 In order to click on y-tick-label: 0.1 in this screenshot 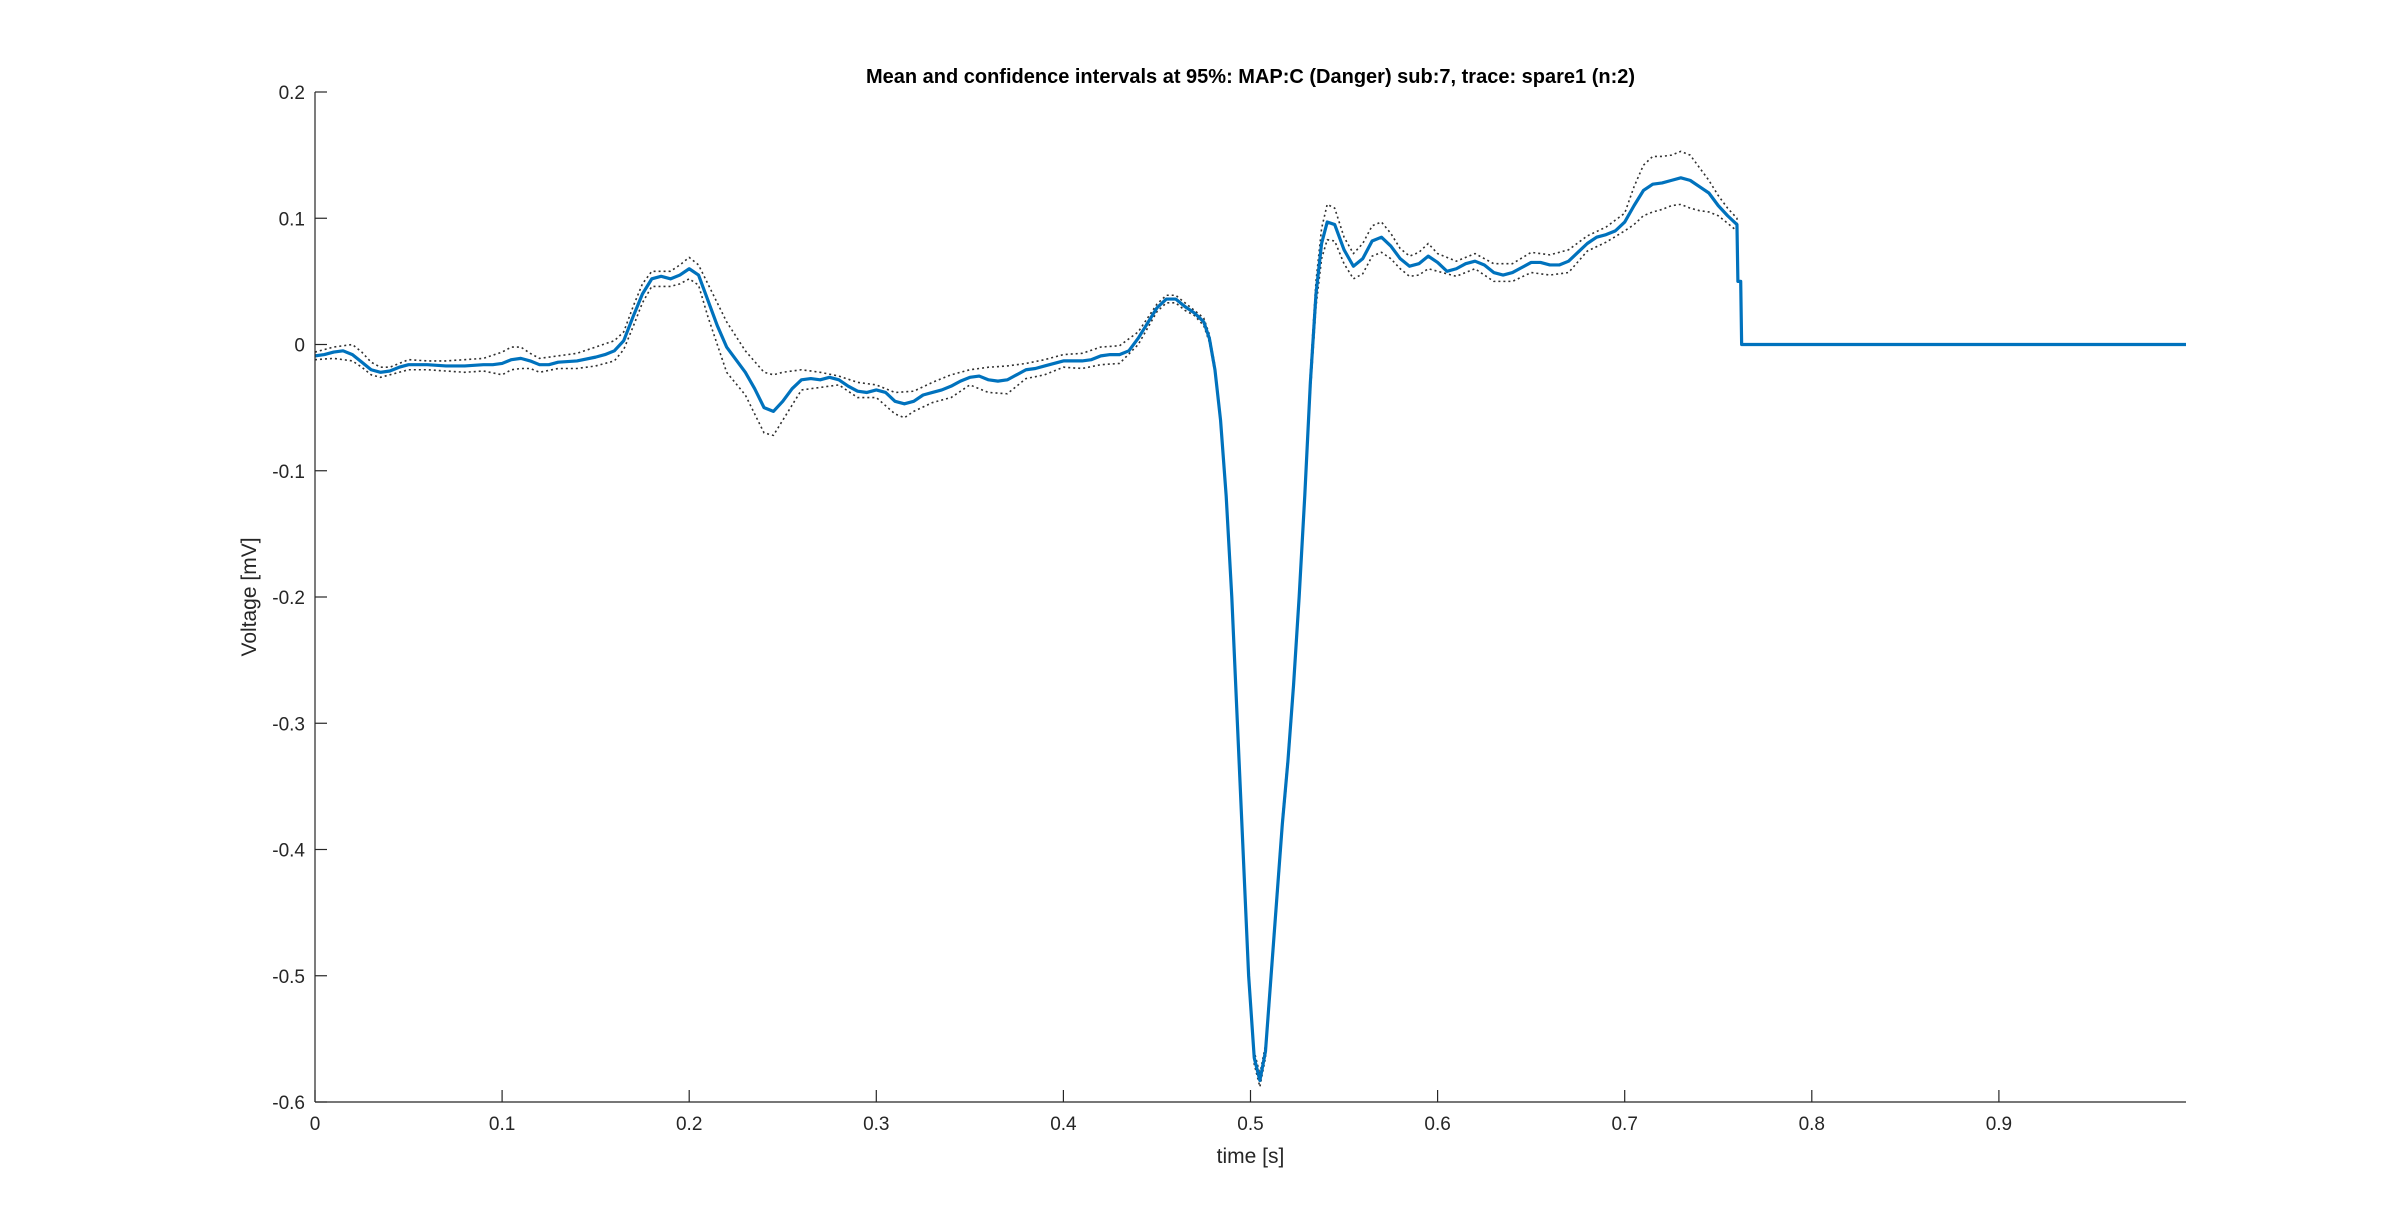, I will do `click(292, 219)`.